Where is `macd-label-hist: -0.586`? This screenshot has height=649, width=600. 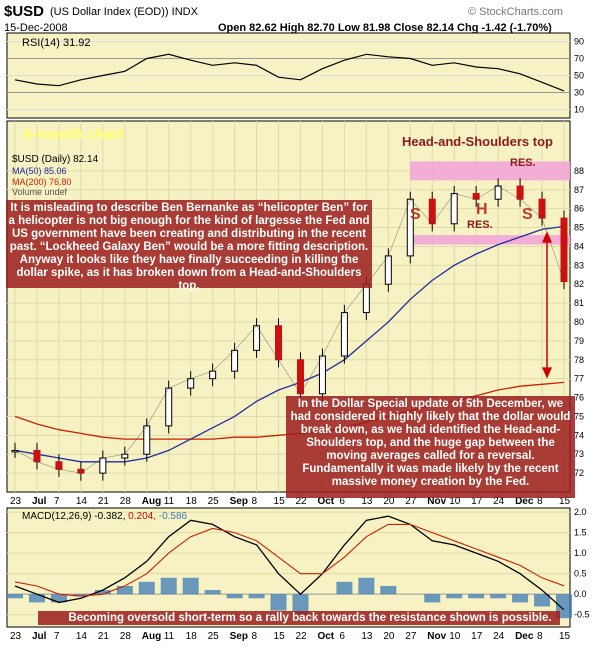 macd-label-hist: -0.586 is located at coordinates (173, 516).